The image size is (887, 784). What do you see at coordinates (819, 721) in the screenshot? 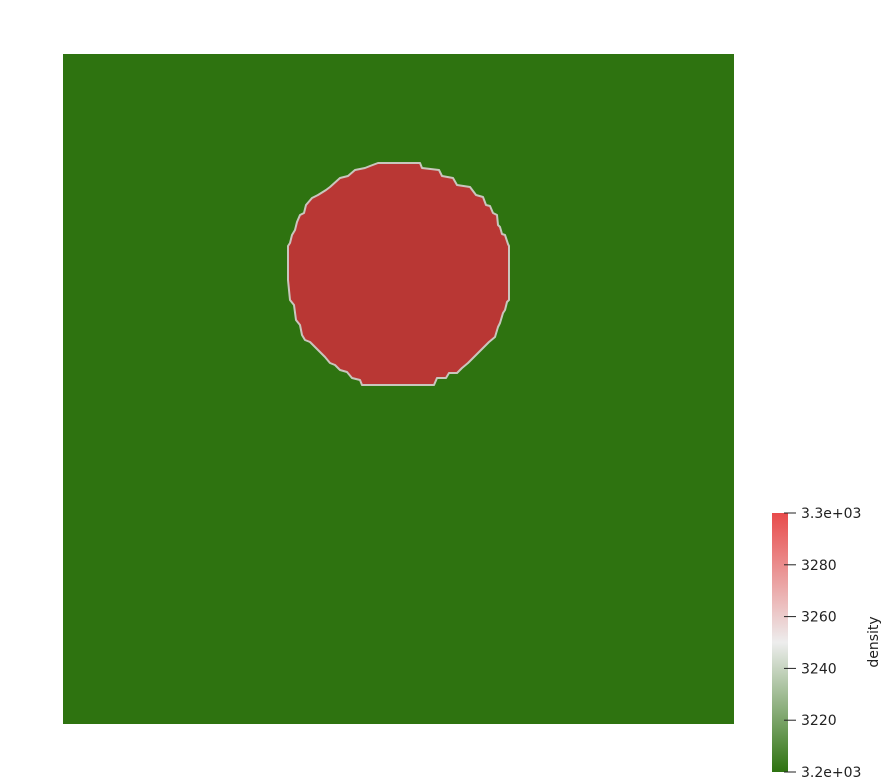
I see `colorbar-tick-label: 3220` at bounding box center [819, 721].